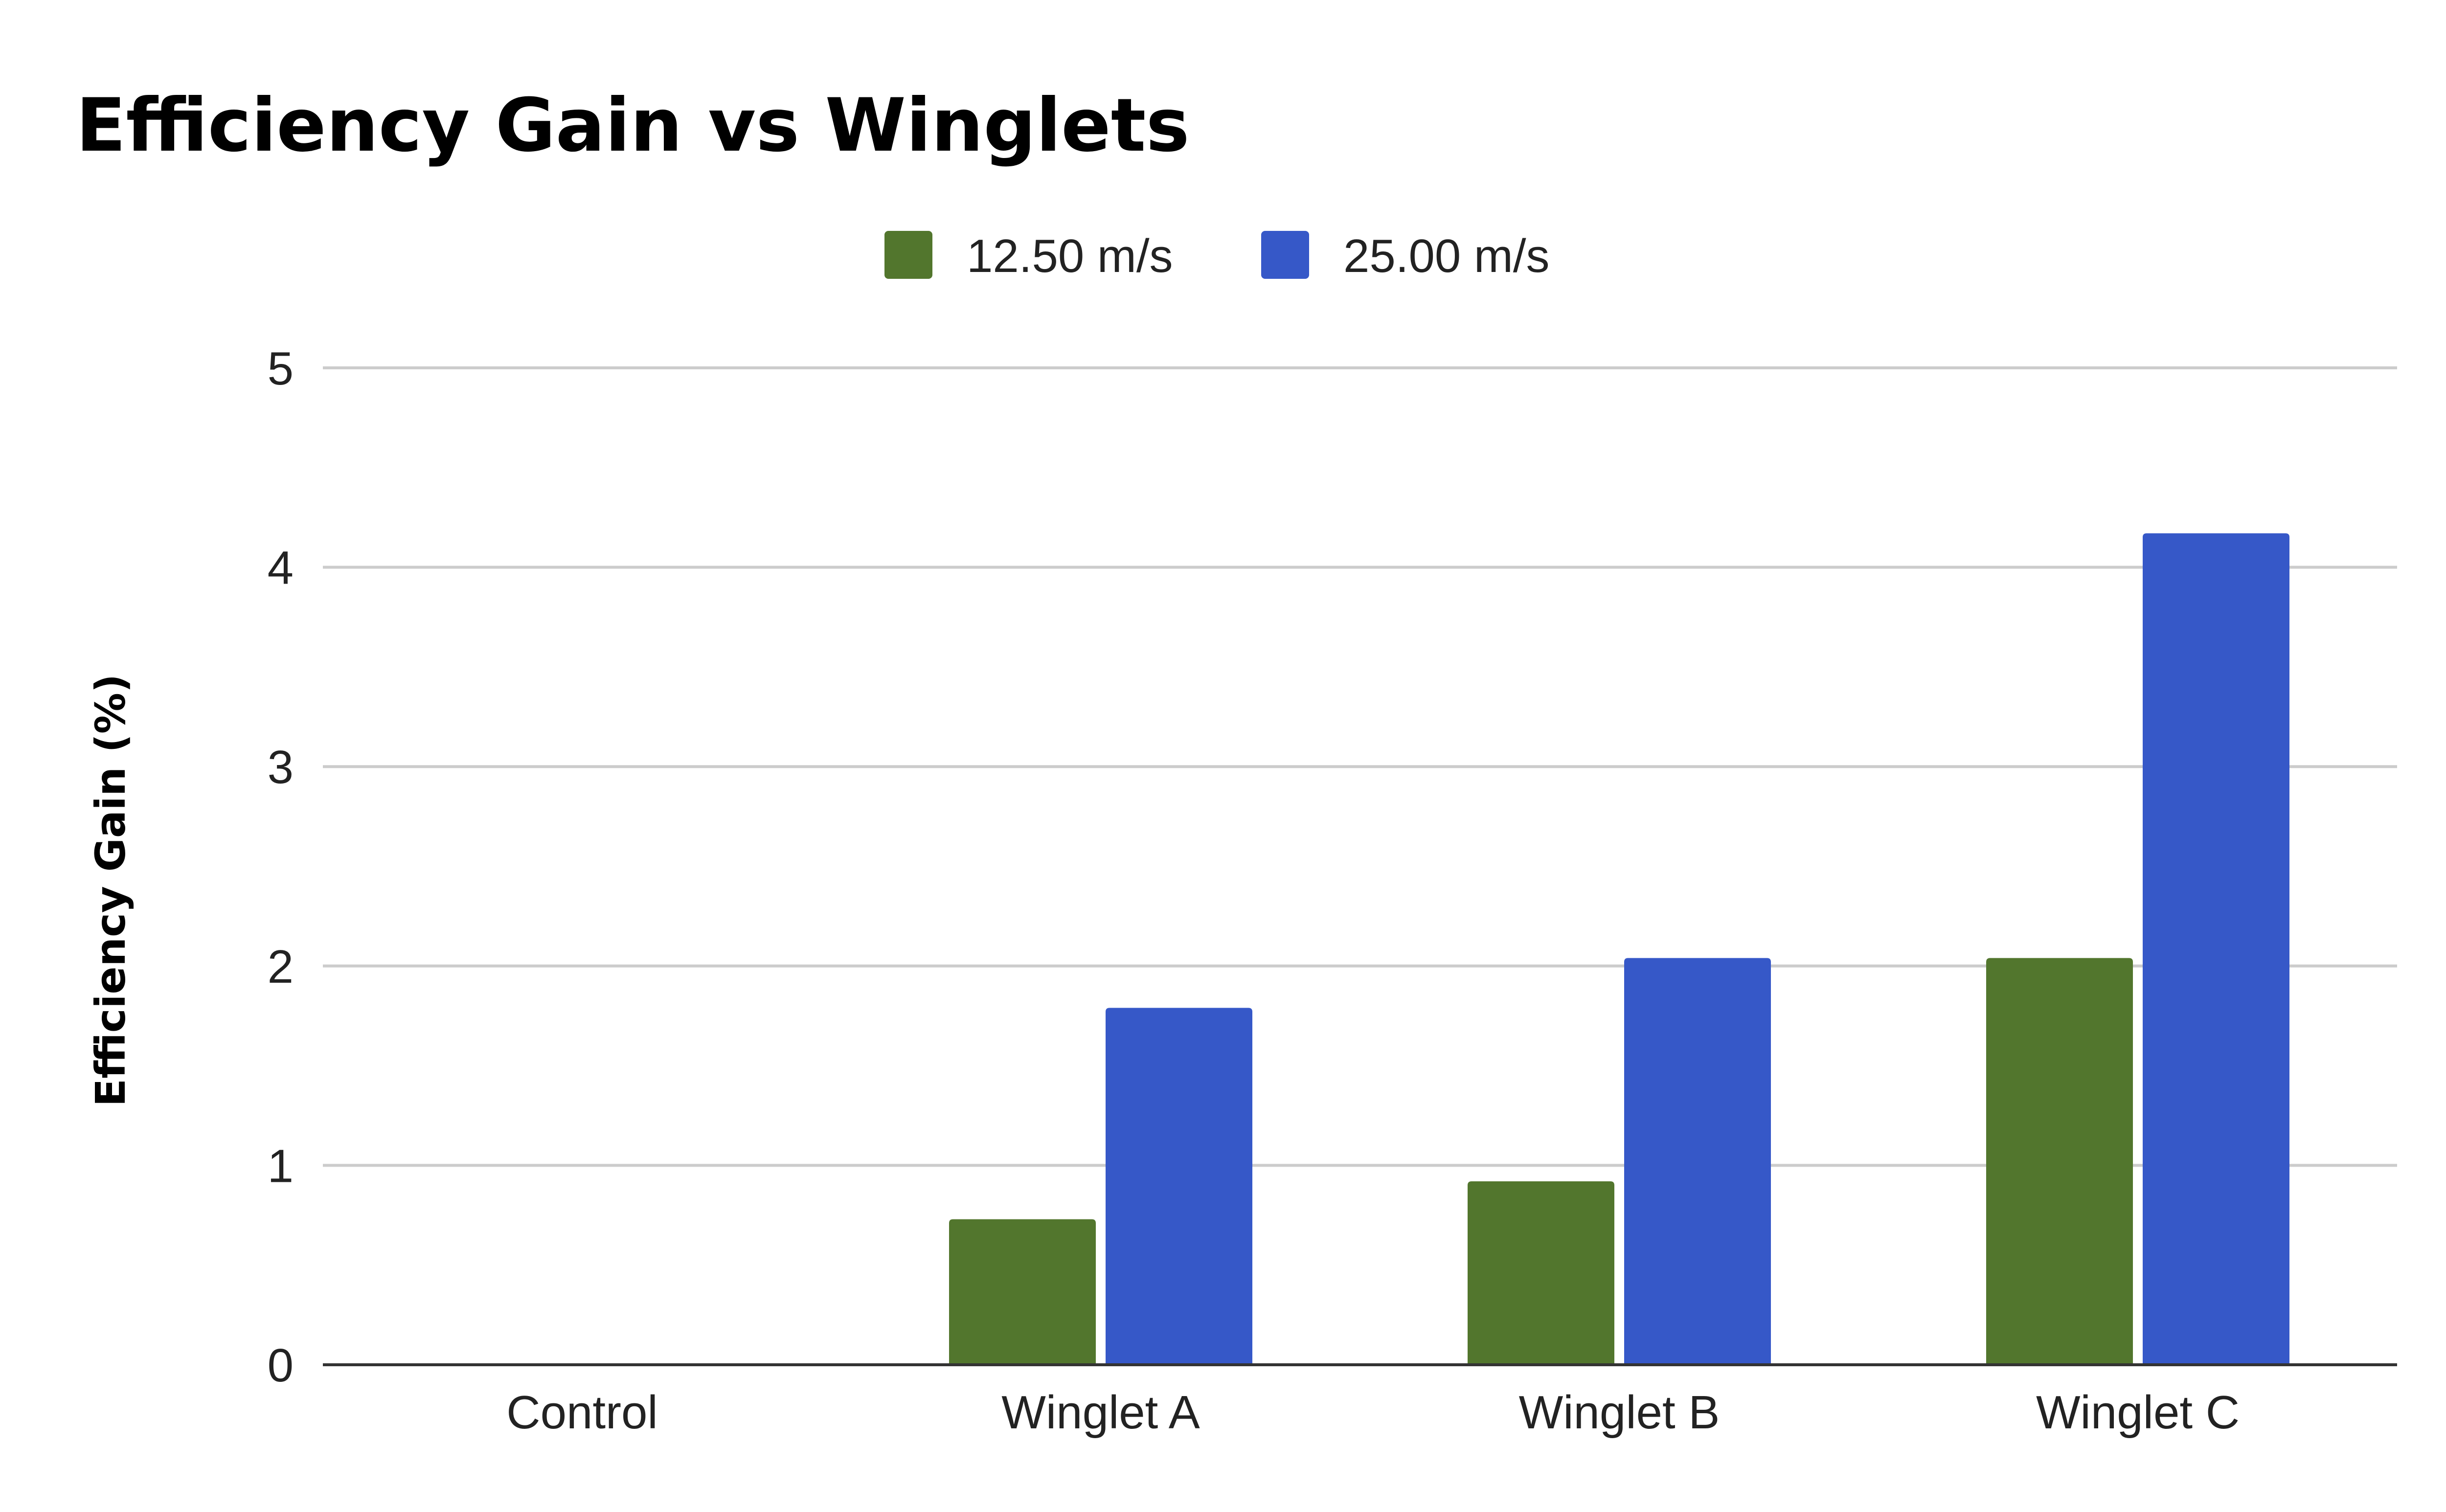 The width and height of the screenshot is (2446, 1512). Describe the element at coordinates (1620, 1412) in the screenshot. I see `x-tick-label: Winglet B` at that location.